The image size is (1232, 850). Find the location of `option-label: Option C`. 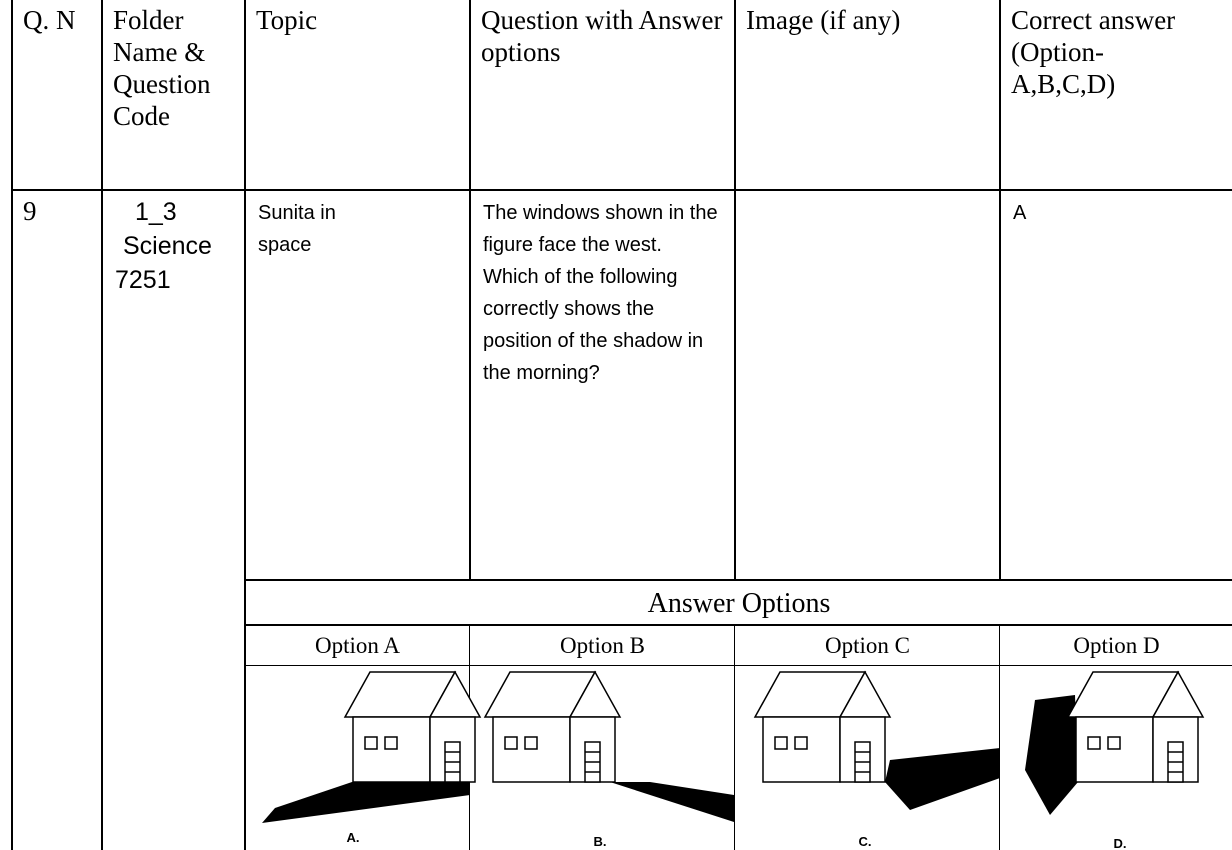

option-label: Option C is located at coordinates (867, 645).